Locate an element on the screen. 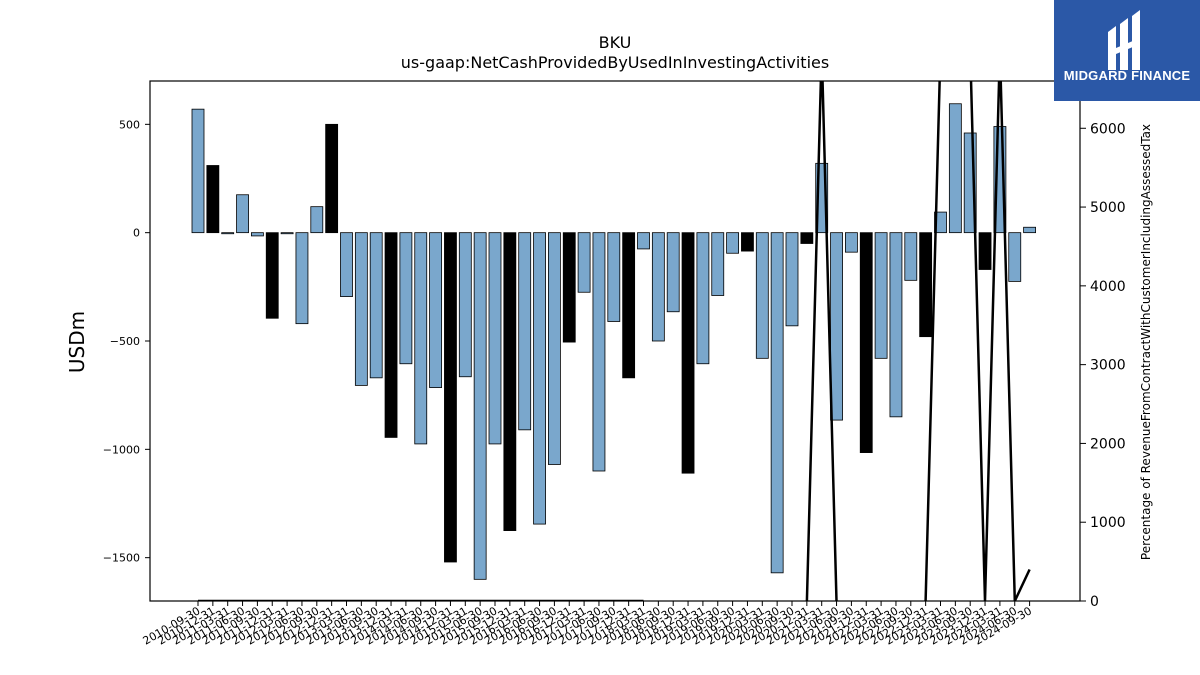 The image size is (1200, 675). y2-axis: 0 1000 2000 3000 4000 5000 6000 is located at coordinates (1103, 365).